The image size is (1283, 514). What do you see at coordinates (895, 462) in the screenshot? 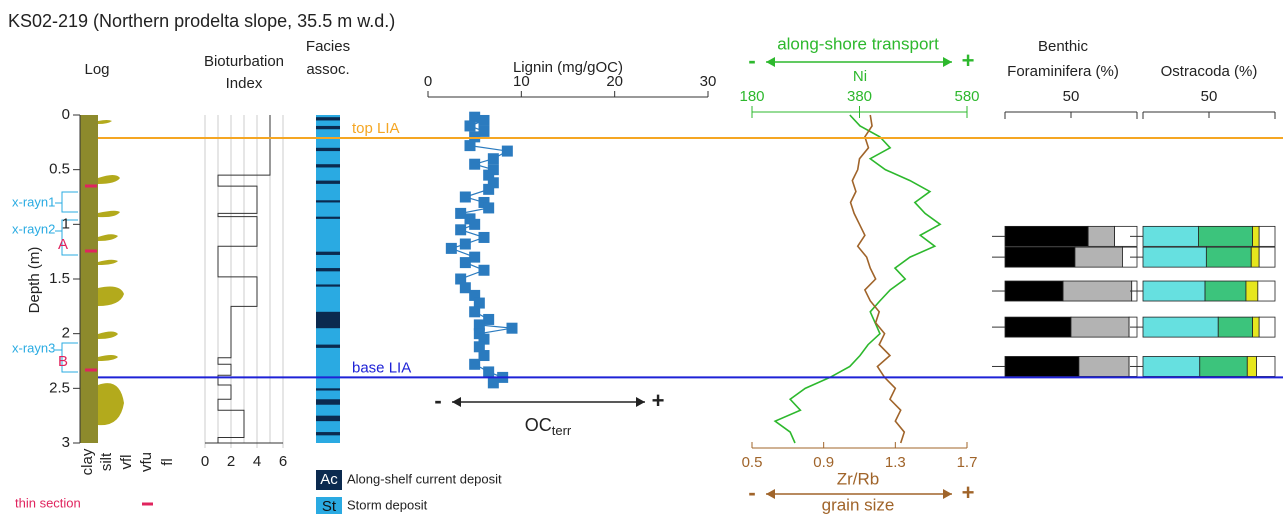
I see `x2-tick-label: 1.3` at bounding box center [895, 462].